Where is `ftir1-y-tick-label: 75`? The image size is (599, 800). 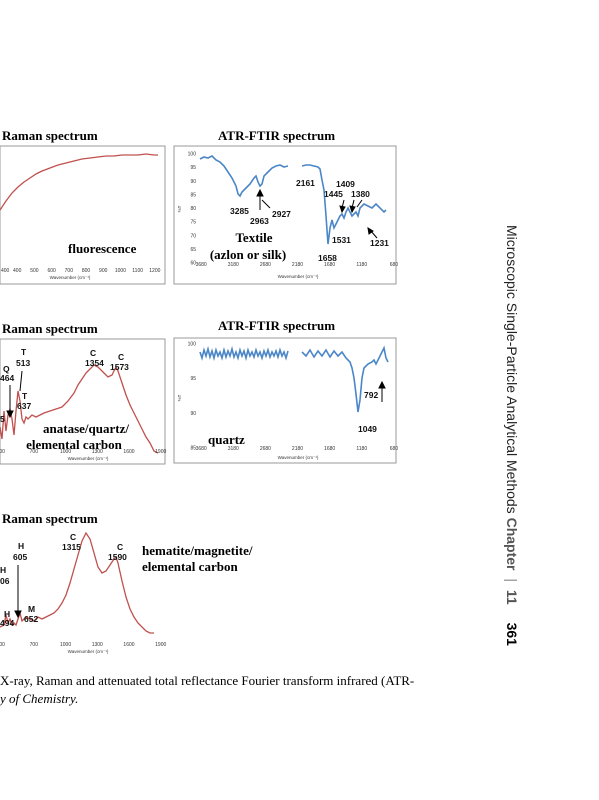
ftir1-y-tick-label: 75 is located at coordinates (193, 223).